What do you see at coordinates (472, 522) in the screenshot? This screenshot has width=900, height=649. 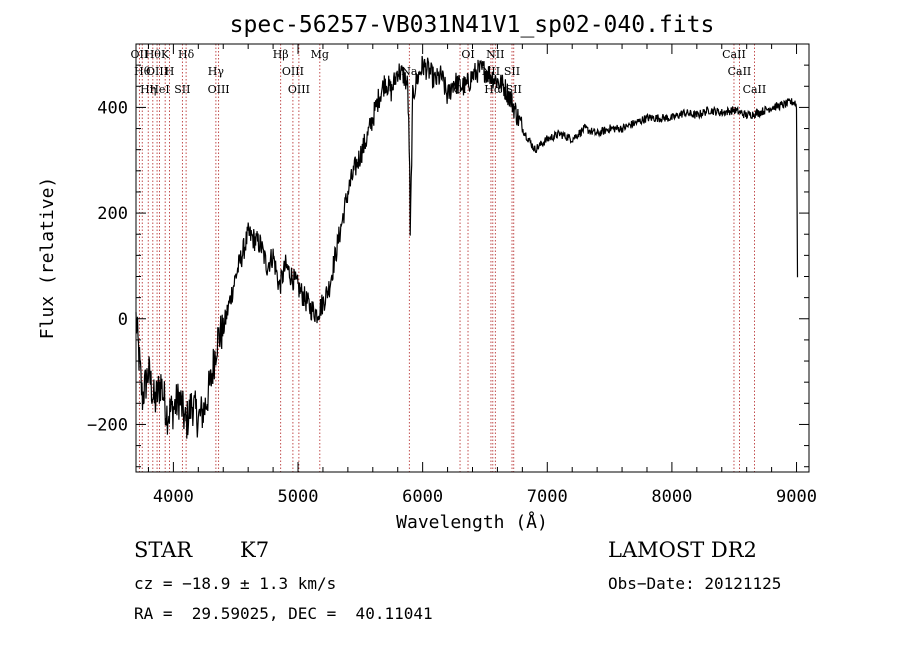 I see `x-axis-label: Wavelength (Å)` at bounding box center [472, 522].